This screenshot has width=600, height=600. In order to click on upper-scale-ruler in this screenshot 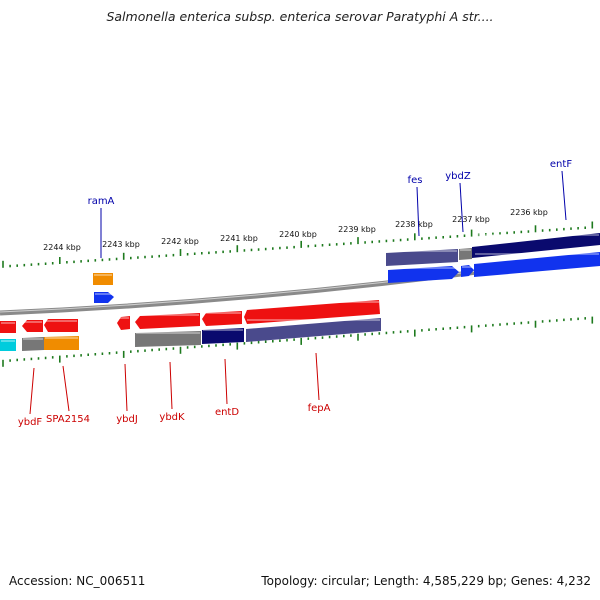, I will do `click(298, 244)`.